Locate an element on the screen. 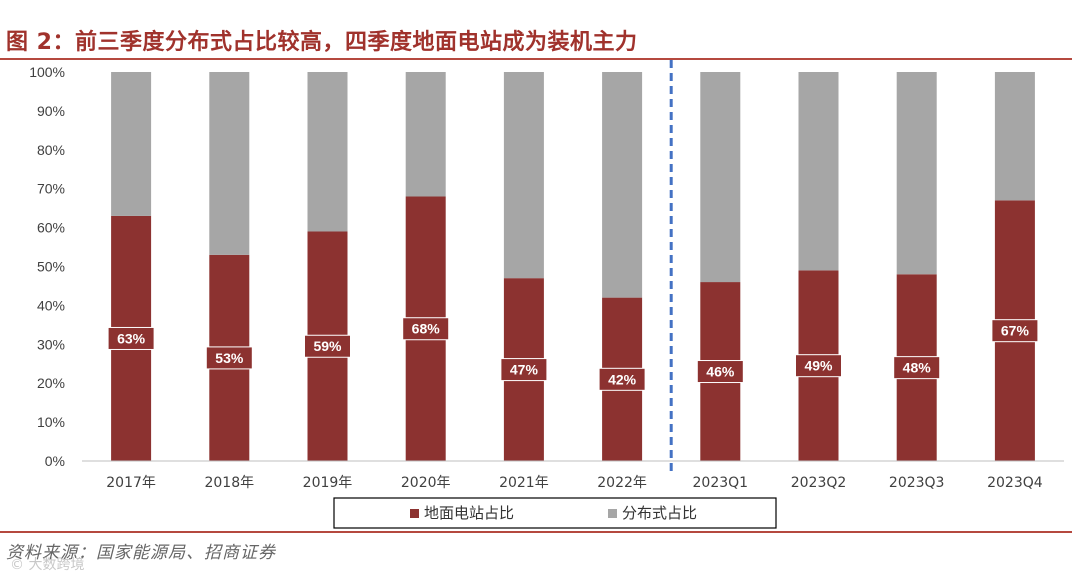 This screenshot has height=577, width=1080. data-label-group: 63% 53% 59% 68% 47% 42% 46% 49% 48% 67% is located at coordinates (573, 354).